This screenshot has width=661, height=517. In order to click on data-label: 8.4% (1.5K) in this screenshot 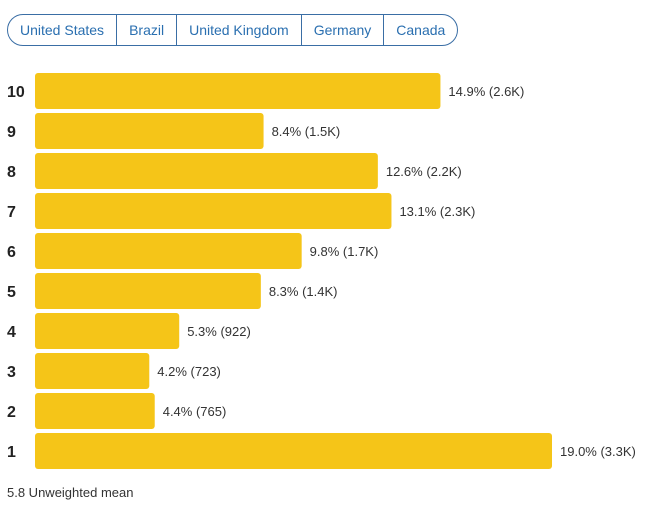, I will do `click(306, 131)`.